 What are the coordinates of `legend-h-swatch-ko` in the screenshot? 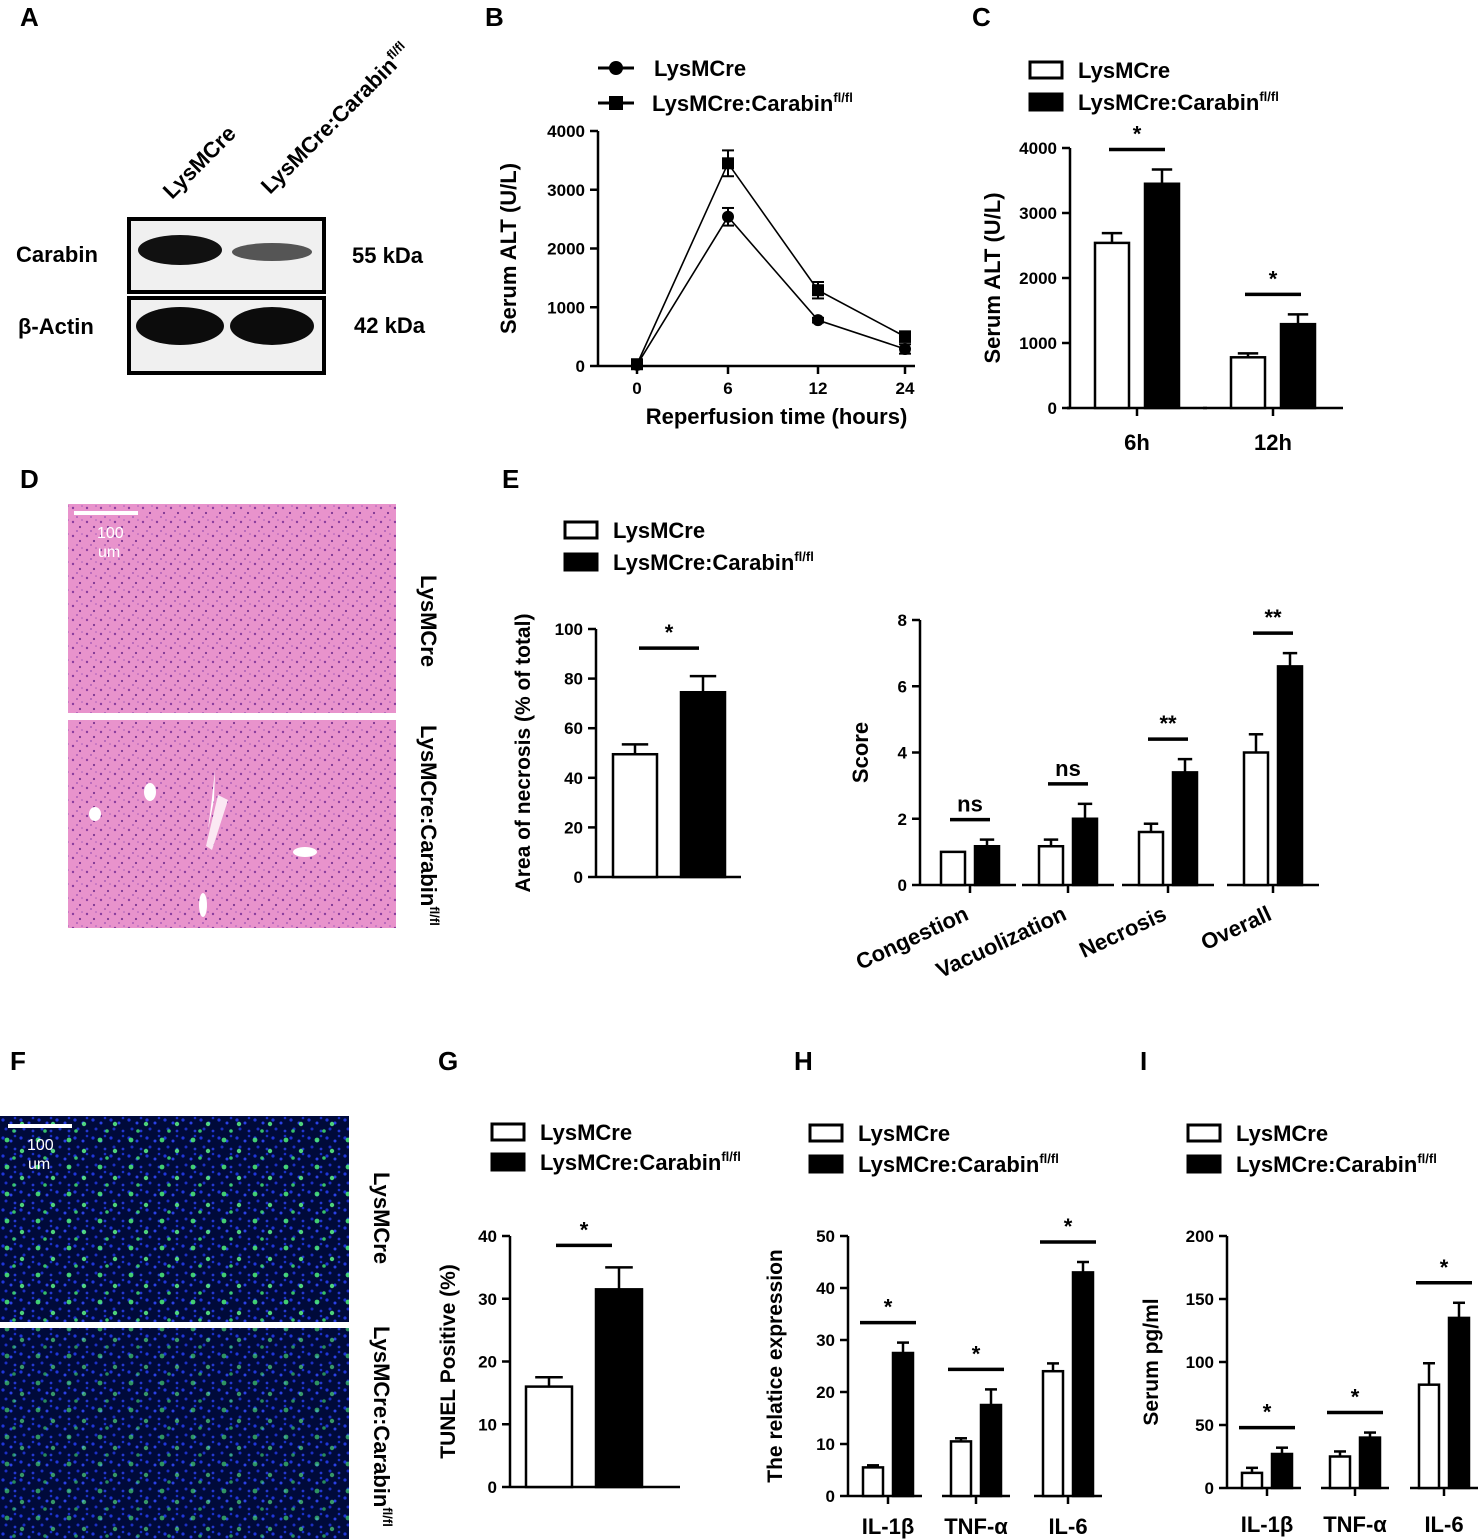 It's located at (826, 1164).